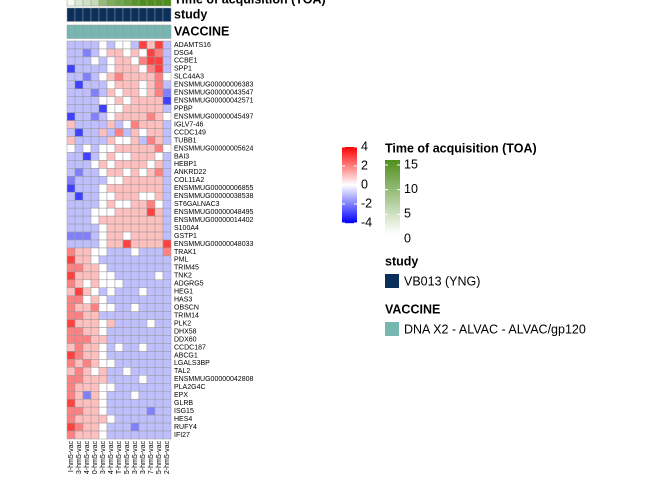 This screenshot has width=672, height=480. Describe the element at coordinates (401, 261) in the screenshot. I see `legend-title: study` at that location.